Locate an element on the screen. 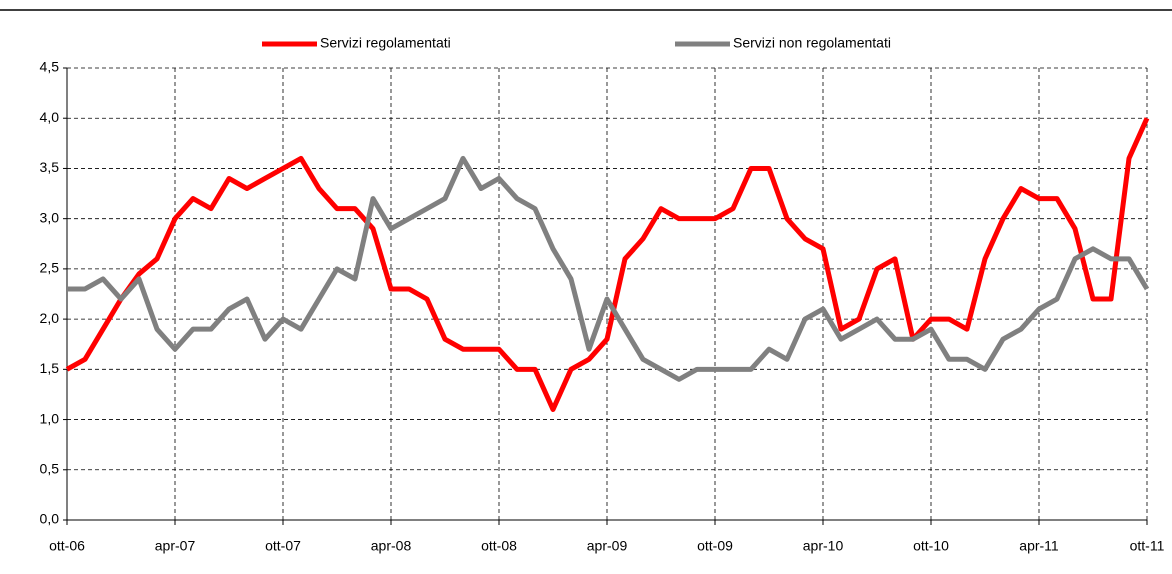  y-tick-label: 0,0 is located at coordinates (50, 519).